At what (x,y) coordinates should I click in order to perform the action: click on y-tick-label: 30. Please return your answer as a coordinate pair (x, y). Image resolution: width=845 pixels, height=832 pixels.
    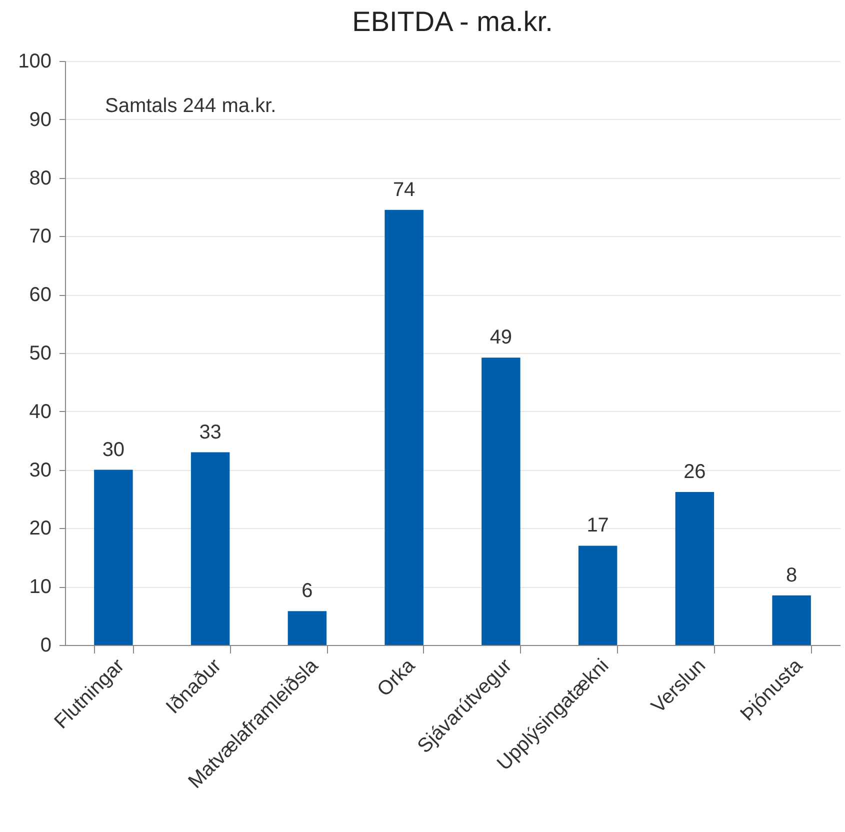
    Looking at the image, I should click on (40, 470).